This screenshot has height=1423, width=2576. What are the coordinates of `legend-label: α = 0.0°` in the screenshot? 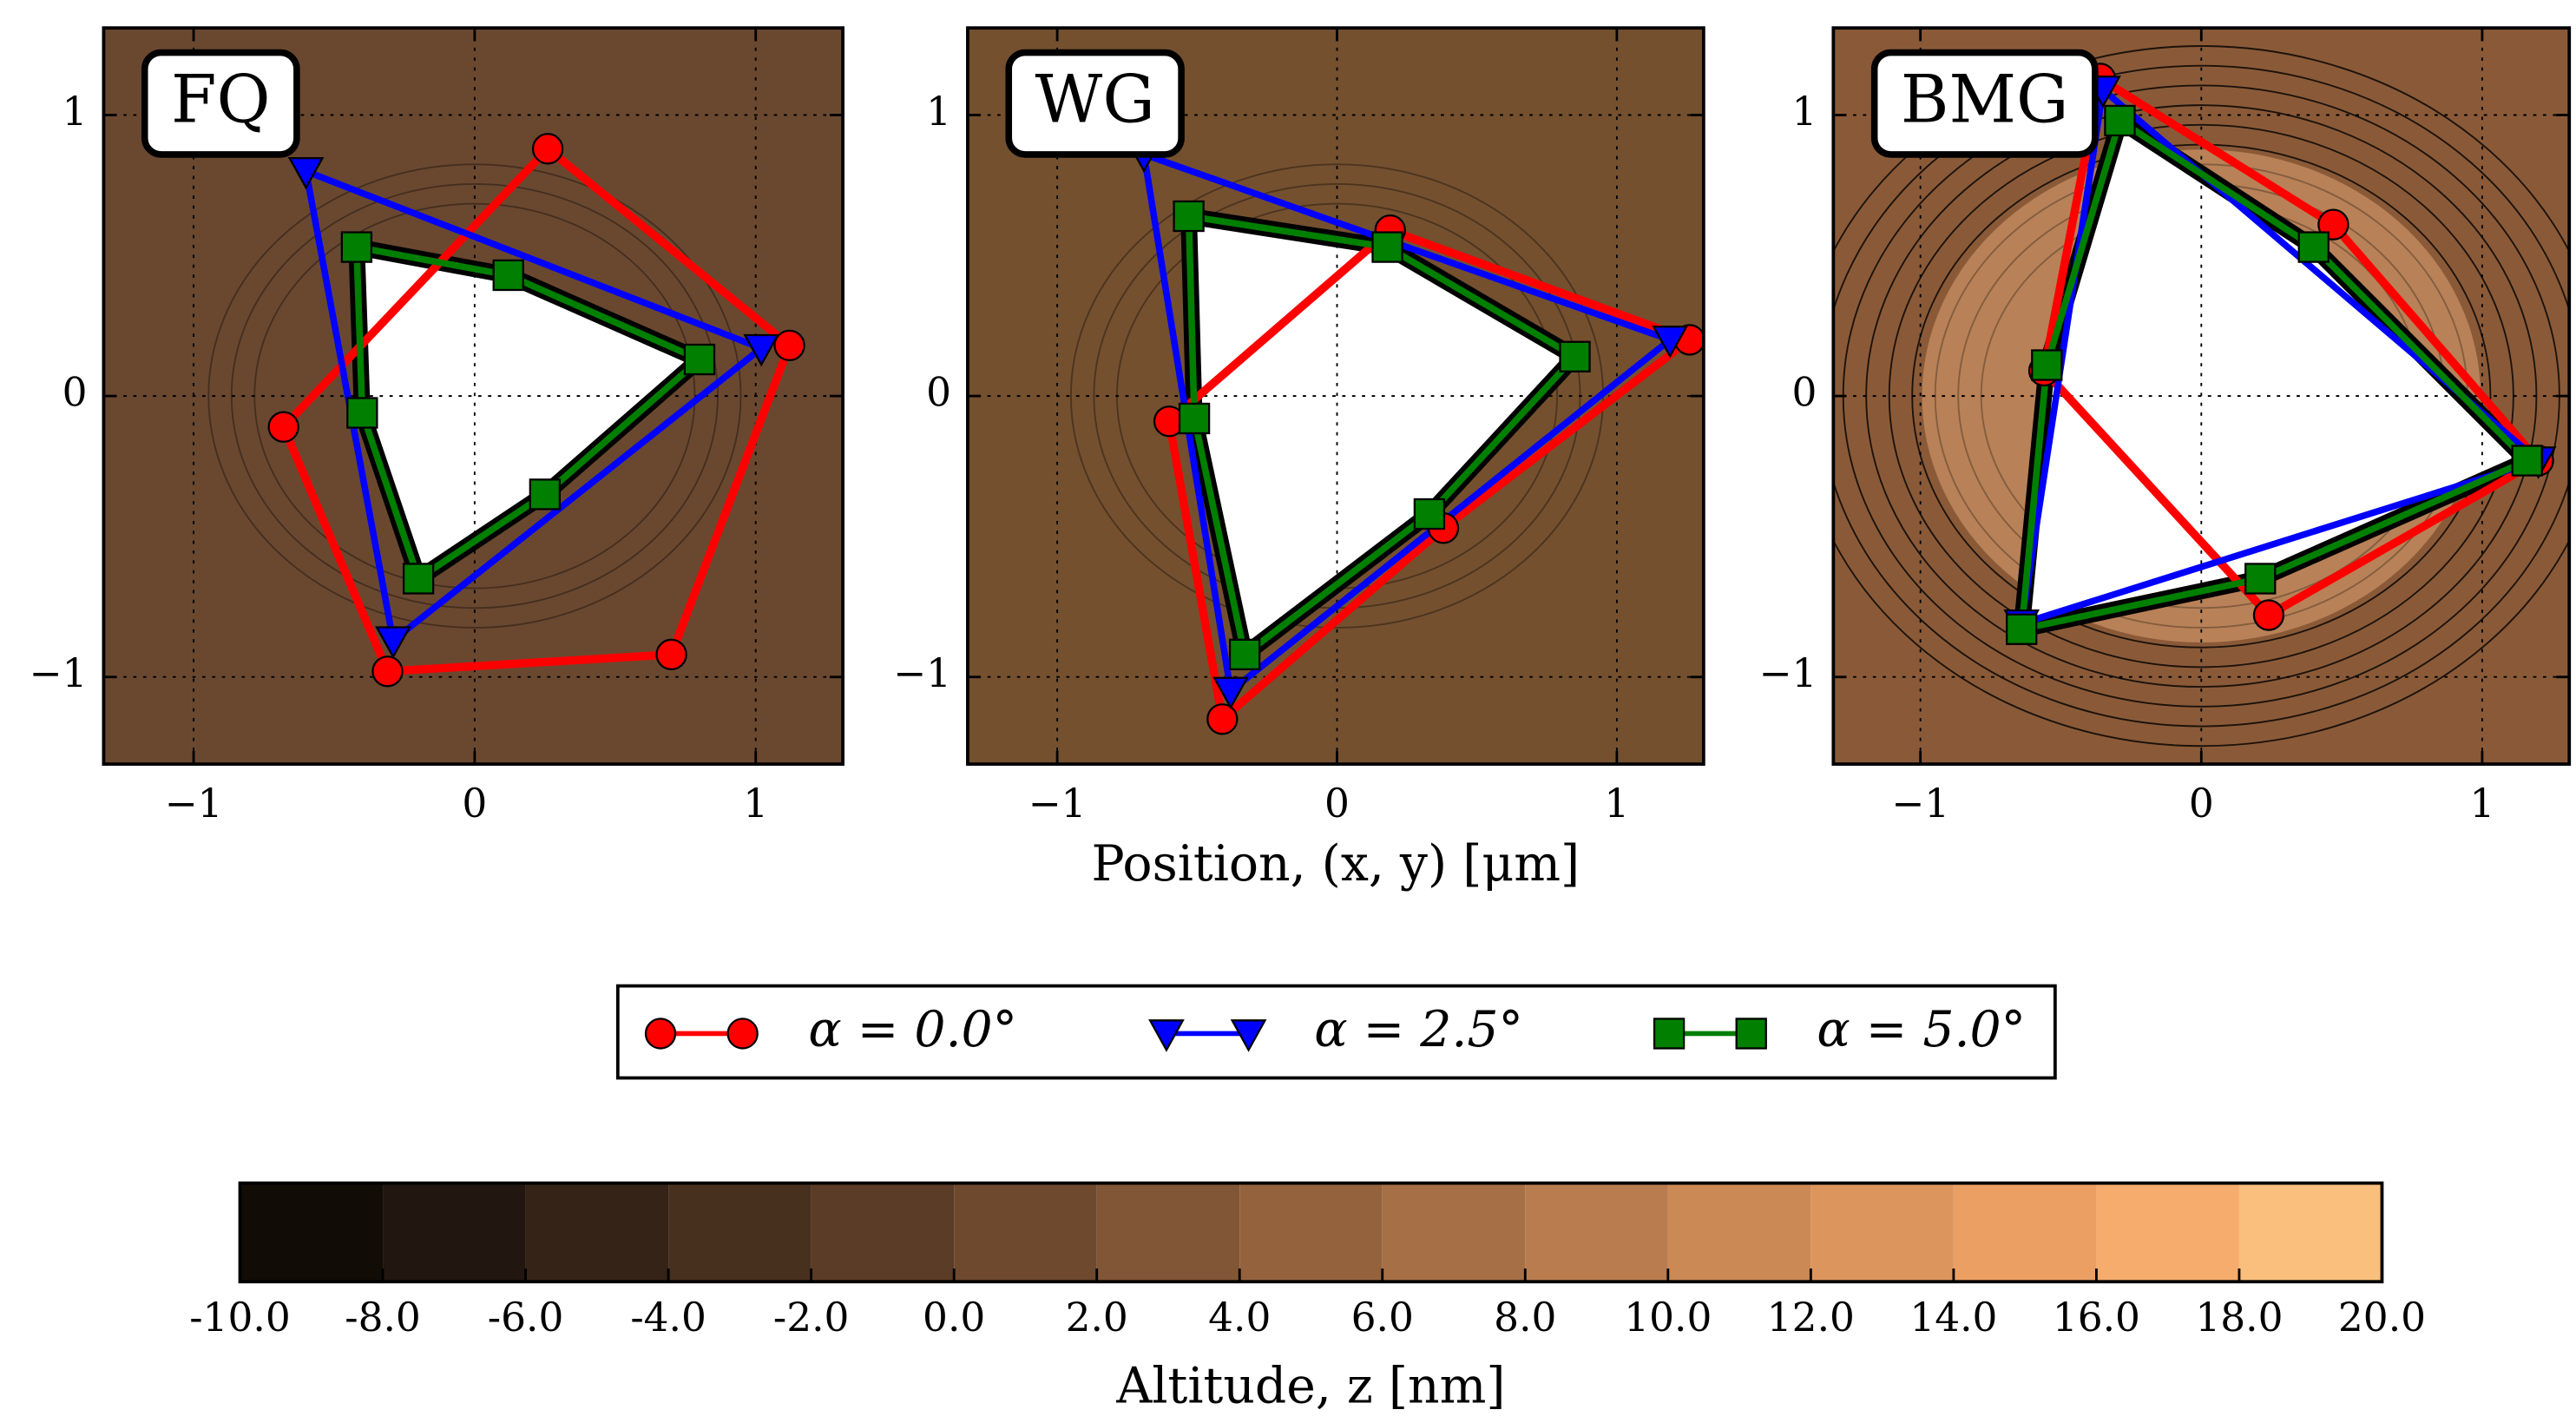 It's located at (913, 1029).